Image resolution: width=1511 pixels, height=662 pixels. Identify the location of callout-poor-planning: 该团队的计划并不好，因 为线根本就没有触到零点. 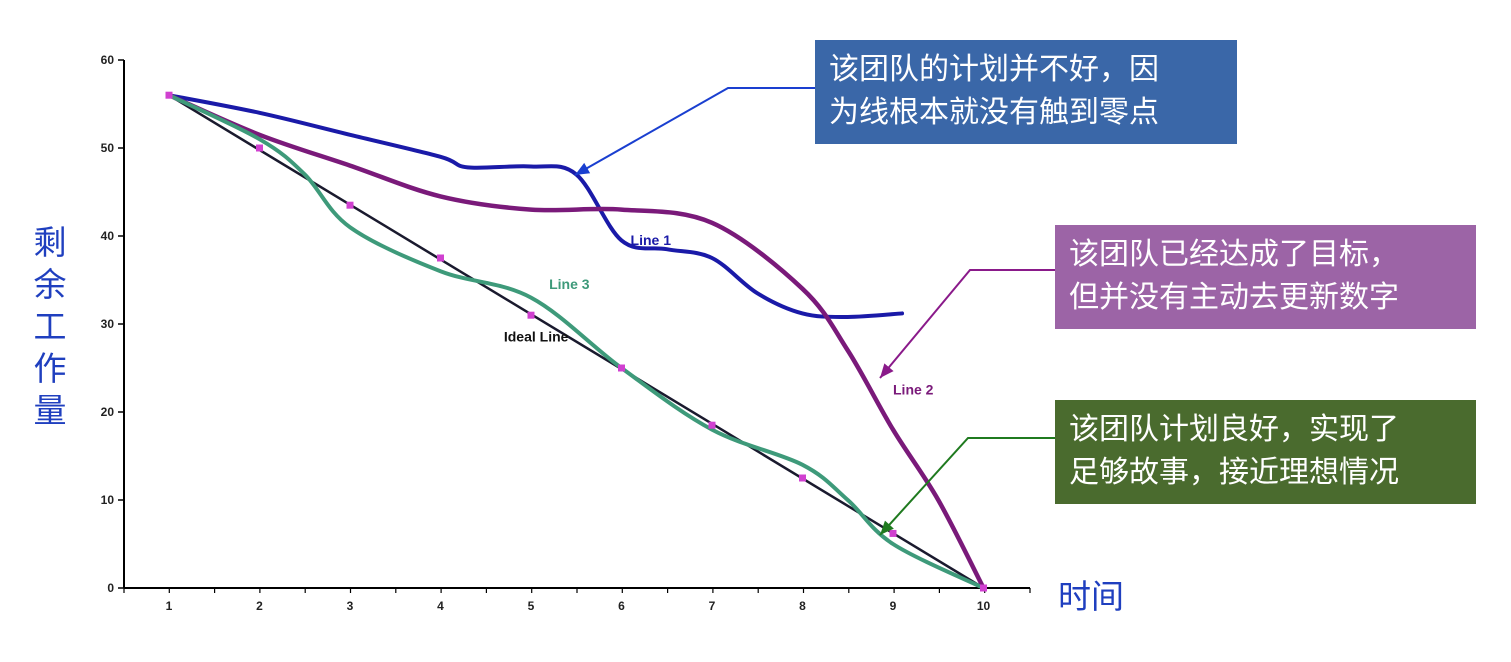
(1026, 92).